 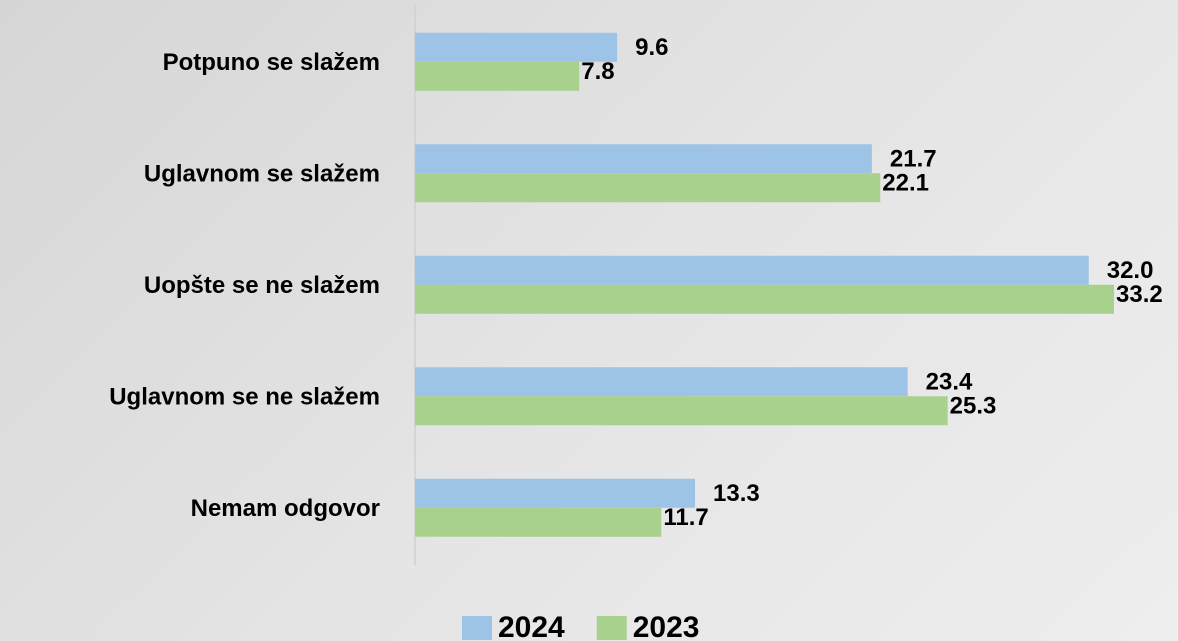 What do you see at coordinates (651, 47) in the screenshot?
I see `value-label: 9.6` at bounding box center [651, 47].